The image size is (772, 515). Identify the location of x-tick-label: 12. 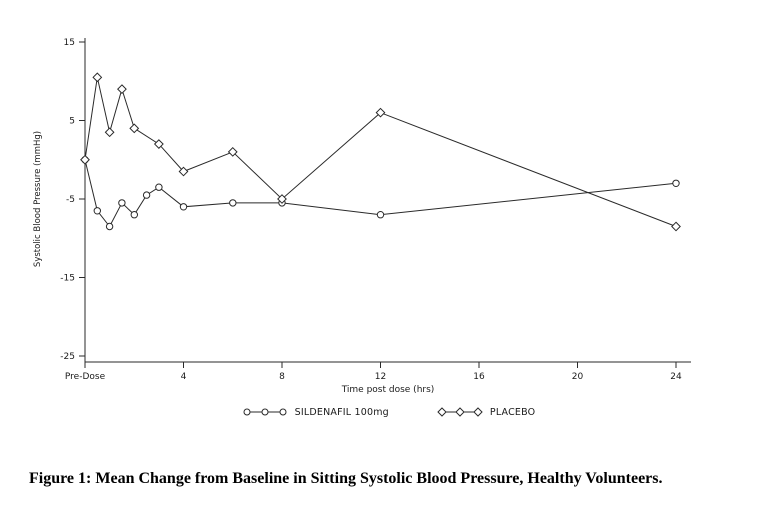
(380, 377).